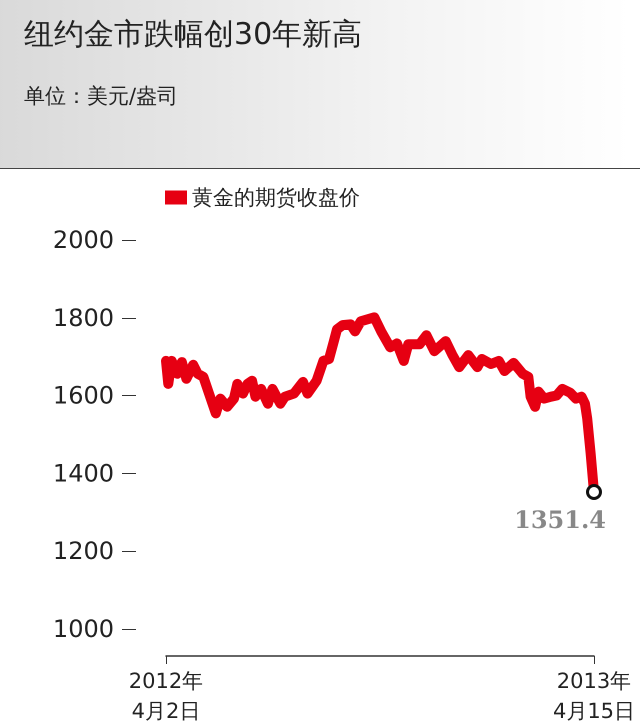  Describe the element at coordinates (83, 396) in the screenshot. I see `y-tick-label: 1600` at that location.